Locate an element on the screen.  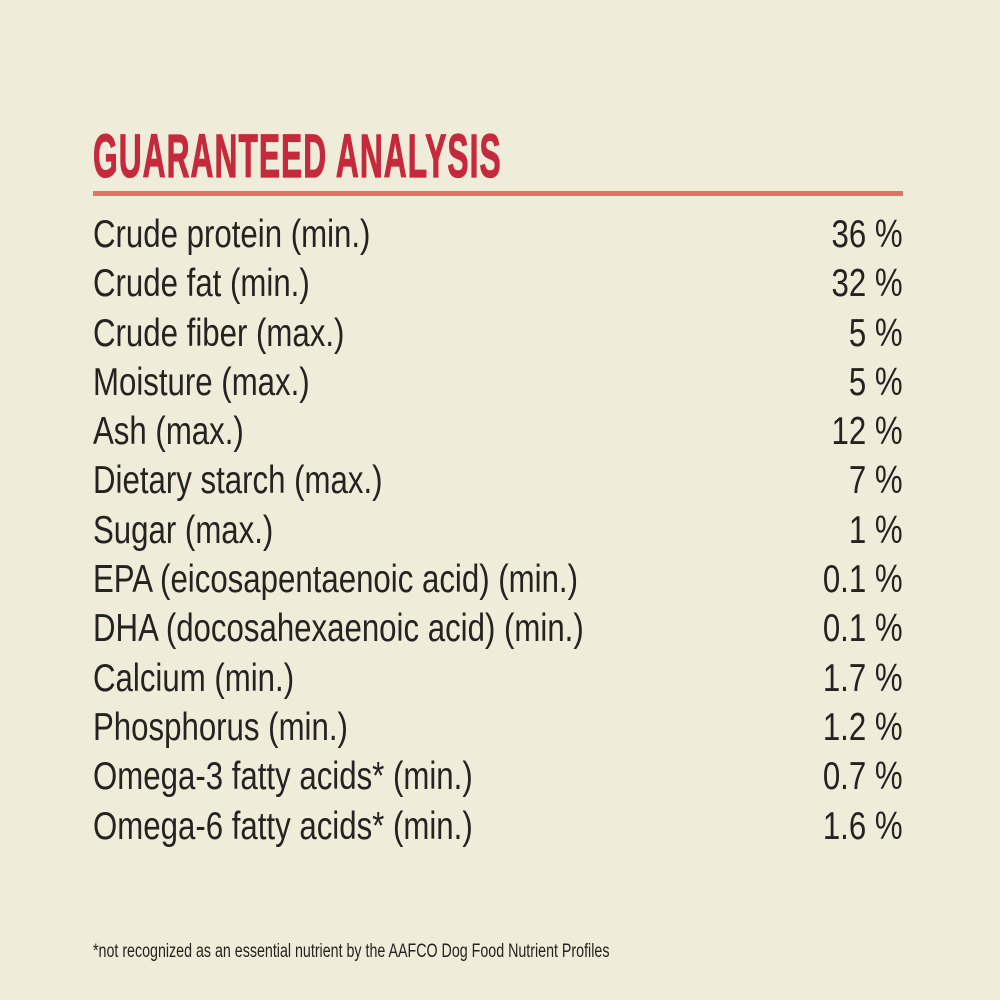
nutrient-label: Ash (max.) is located at coordinates (168, 432).